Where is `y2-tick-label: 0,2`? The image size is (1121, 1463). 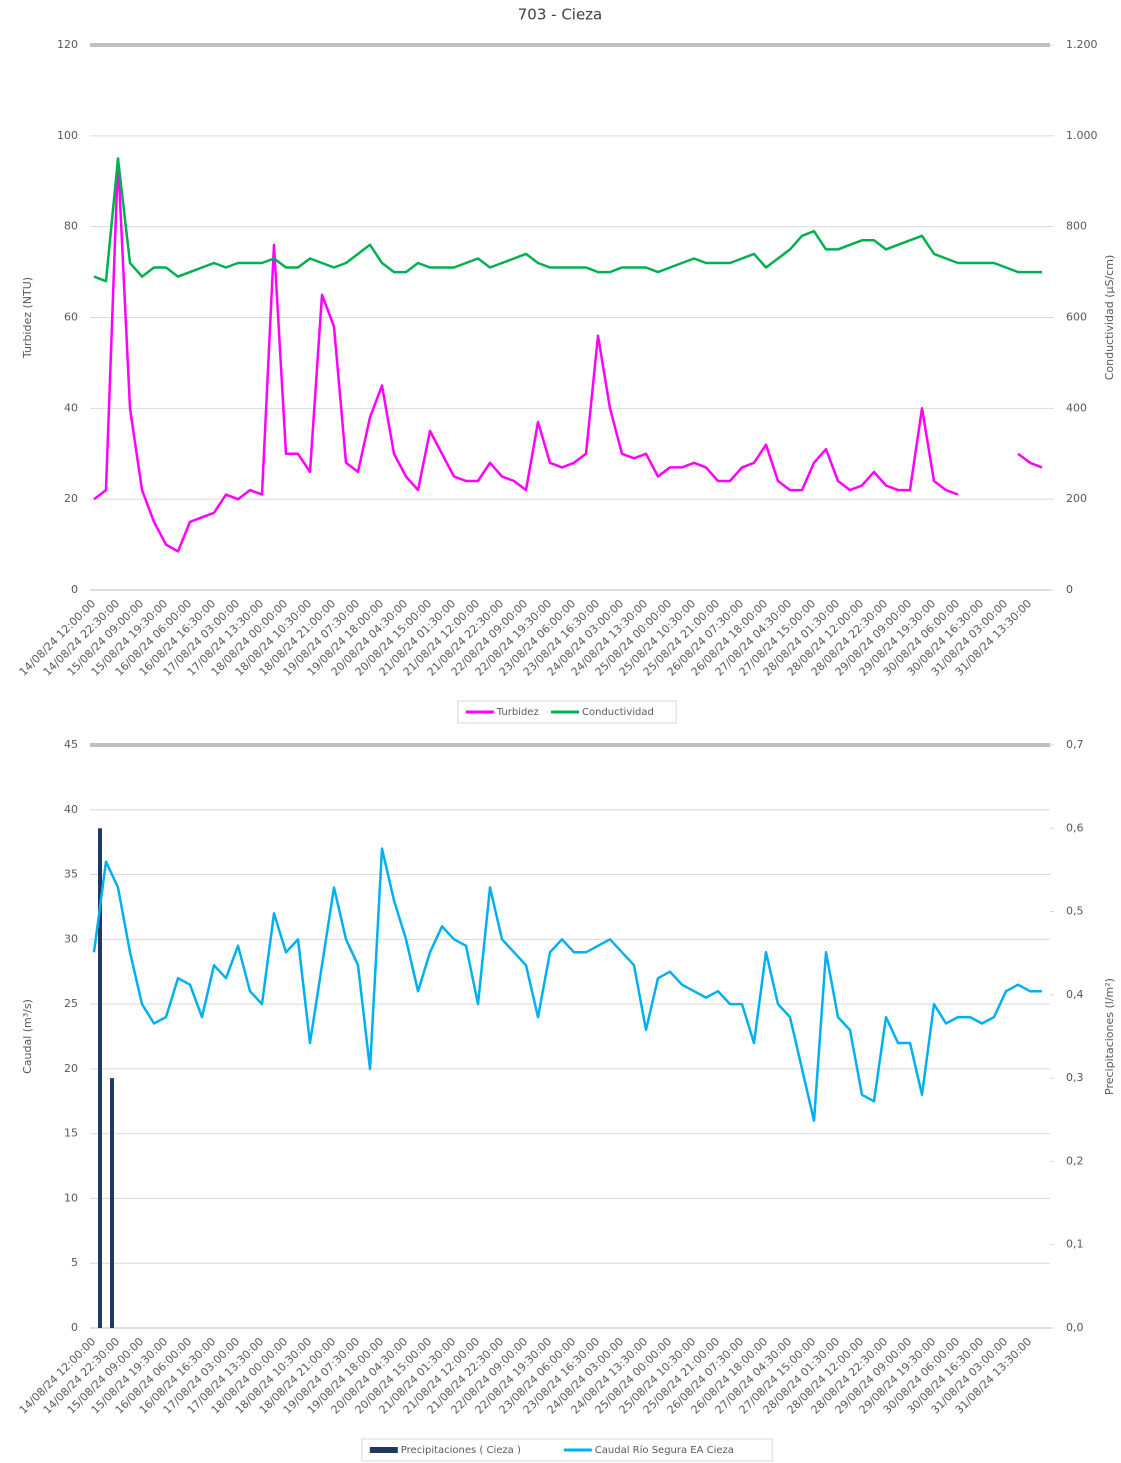
y2-tick-label: 0,2 is located at coordinates (1075, 1160).